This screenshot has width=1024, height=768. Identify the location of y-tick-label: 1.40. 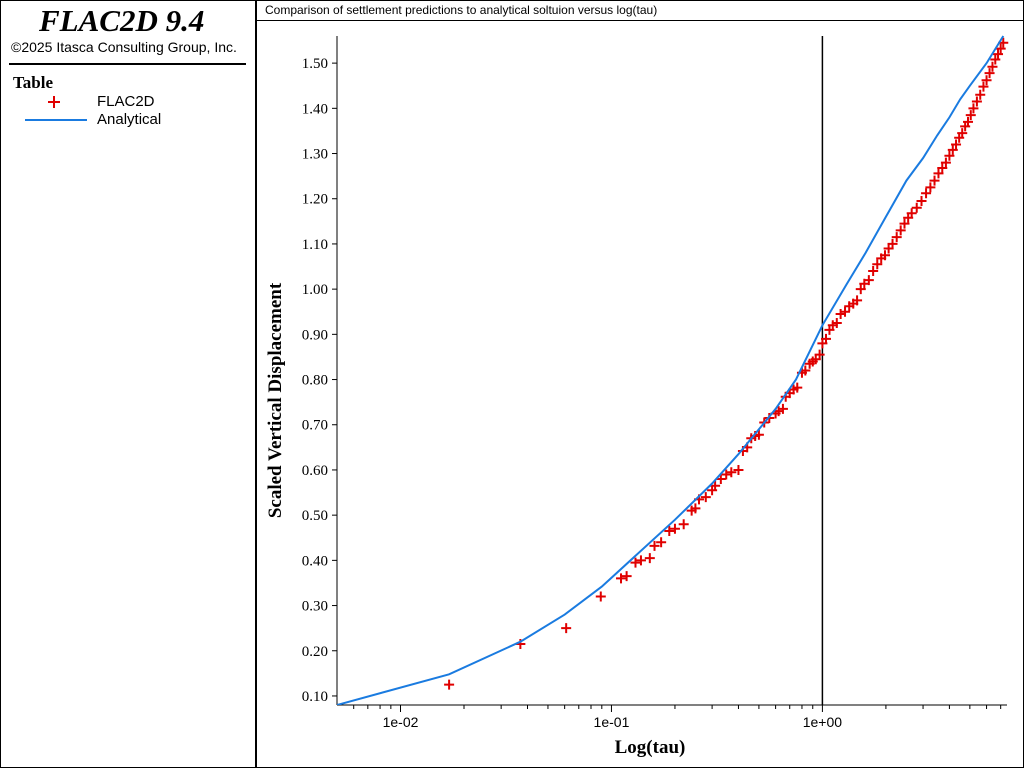
(315, 109).